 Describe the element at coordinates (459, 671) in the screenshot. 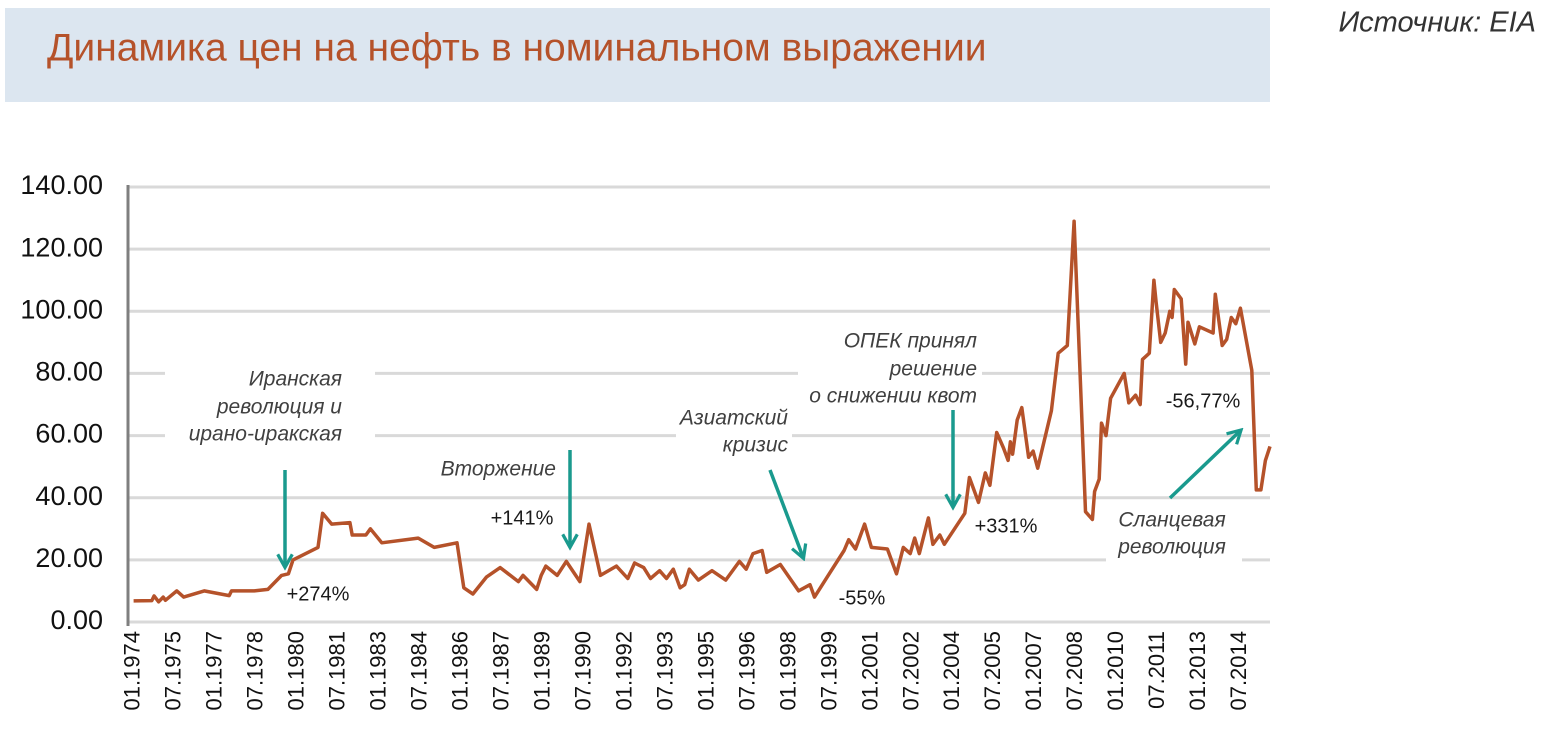

I see `x-tick-label: 01.1986` at that location.